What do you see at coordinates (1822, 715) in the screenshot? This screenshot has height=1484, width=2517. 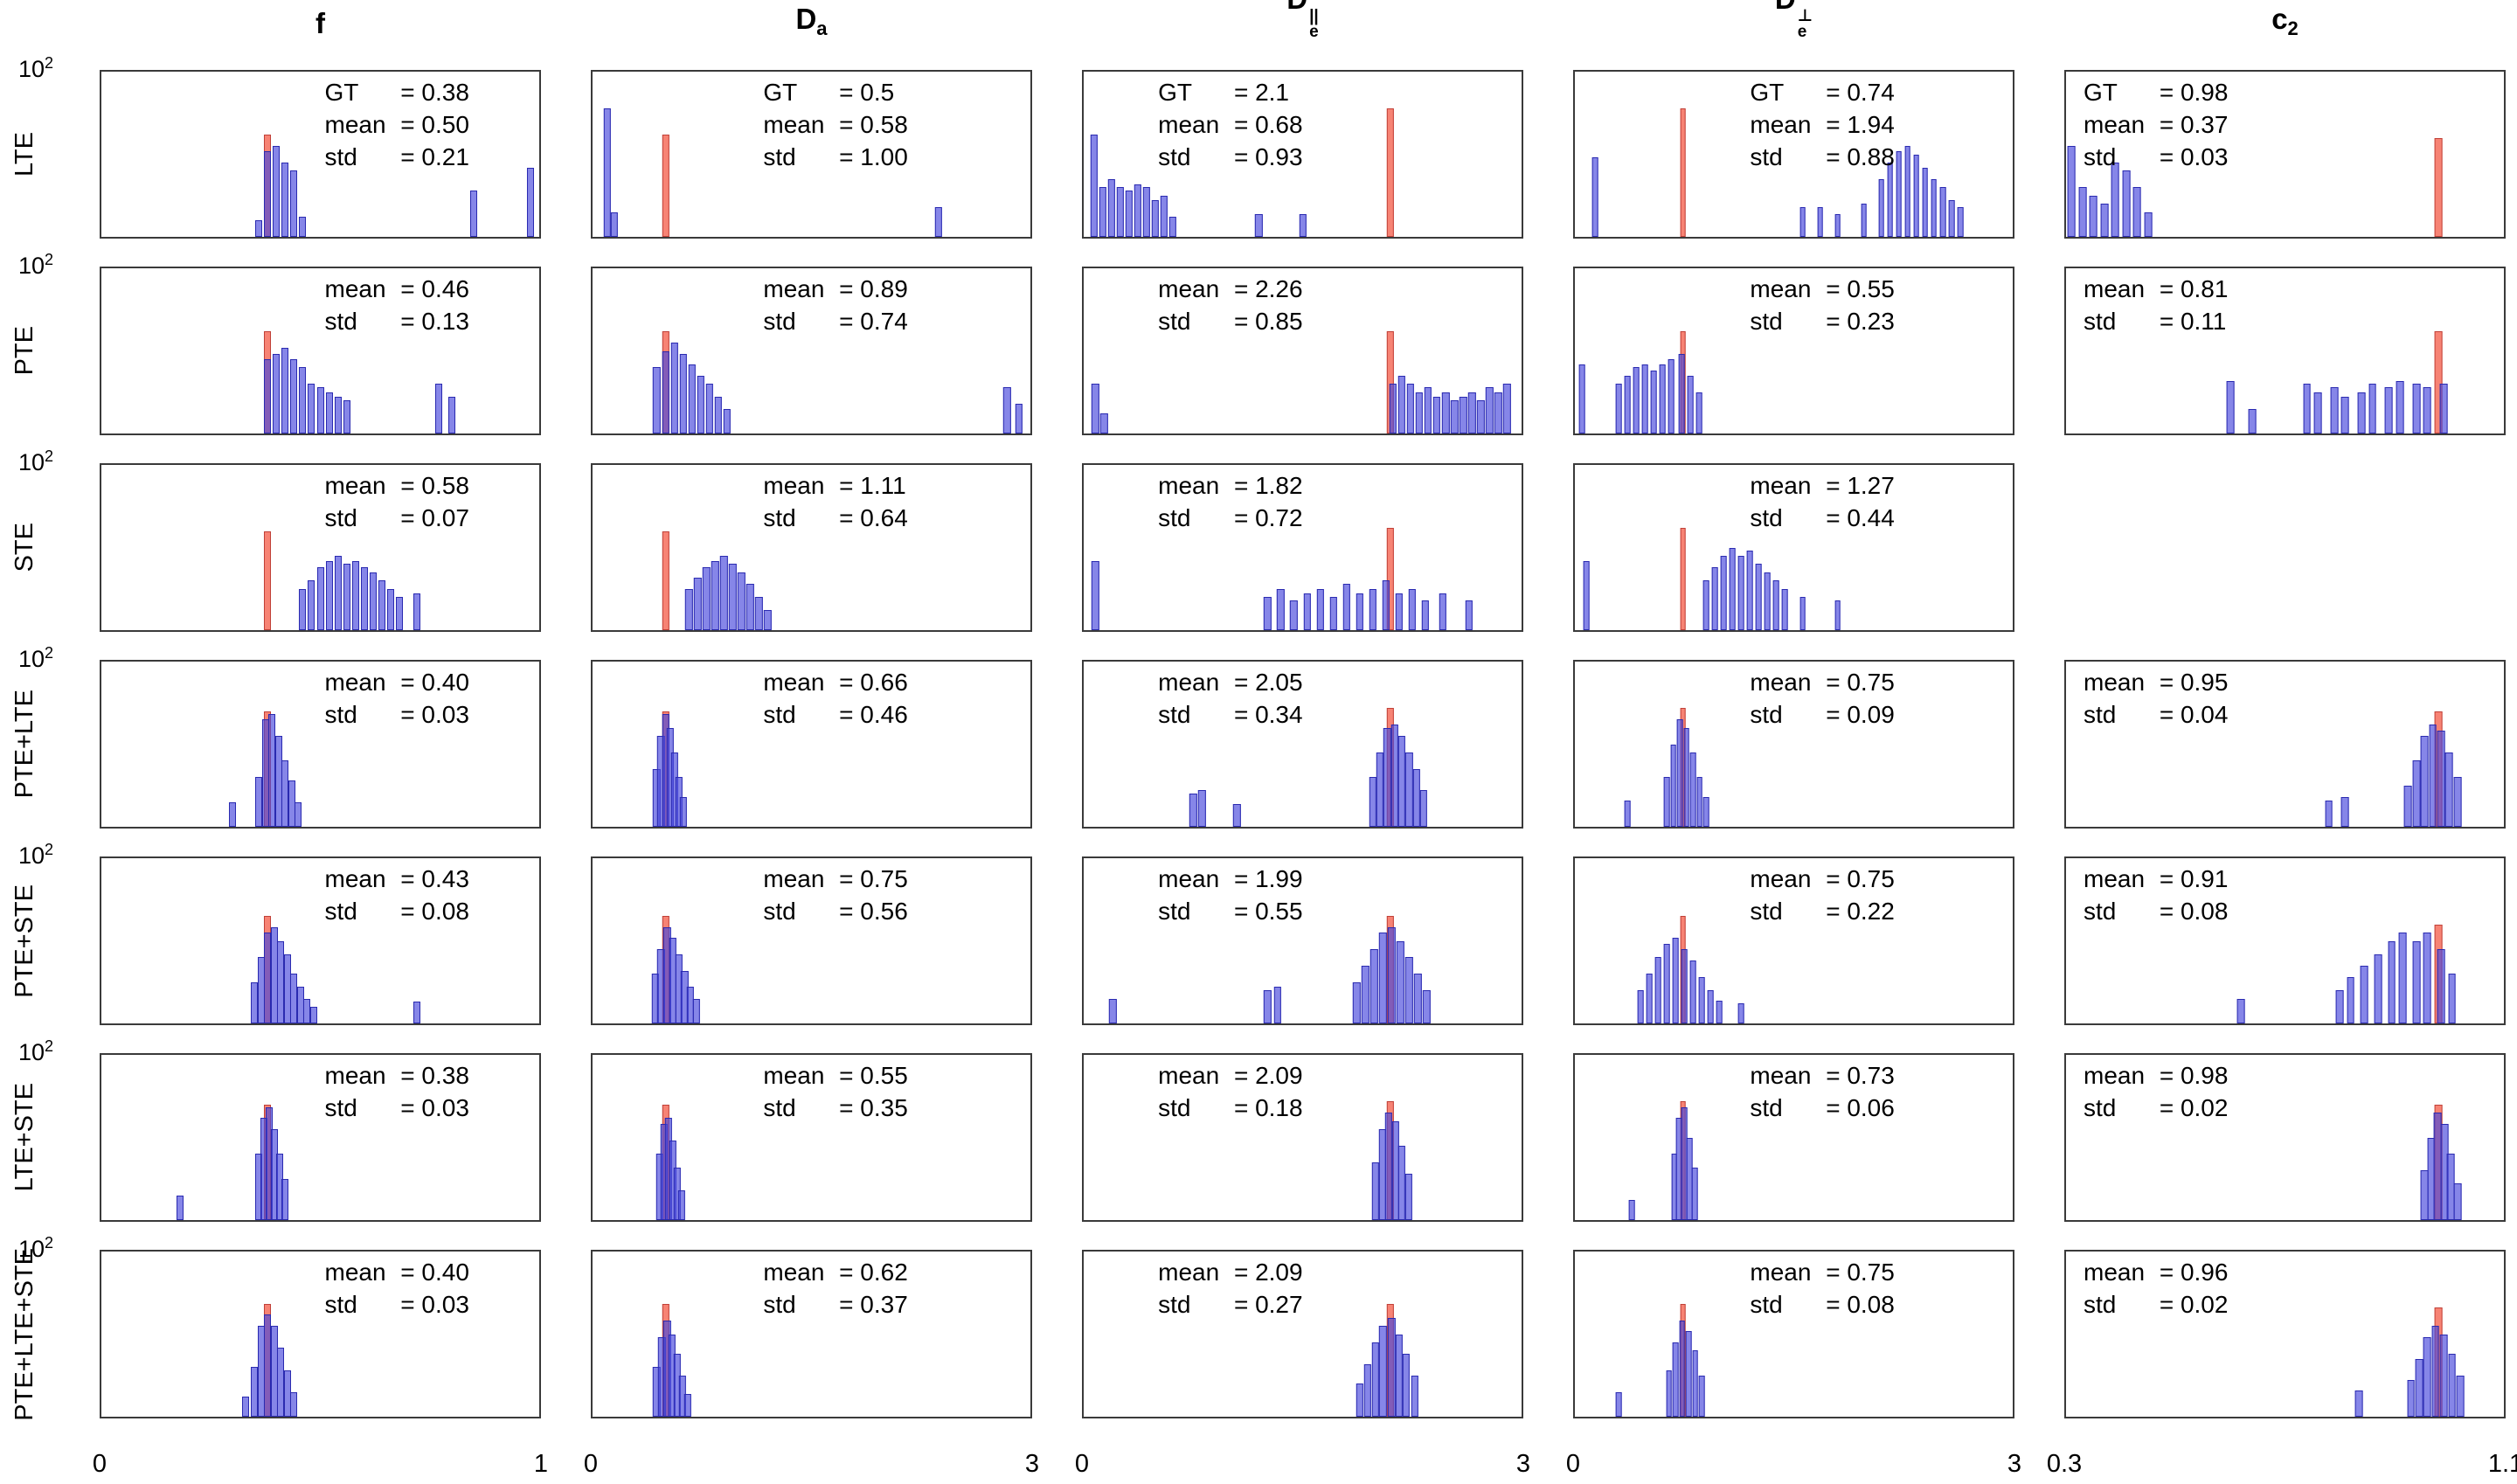 I see `stat-line-std: std = 0.09` at bounding box center [1822, 715].